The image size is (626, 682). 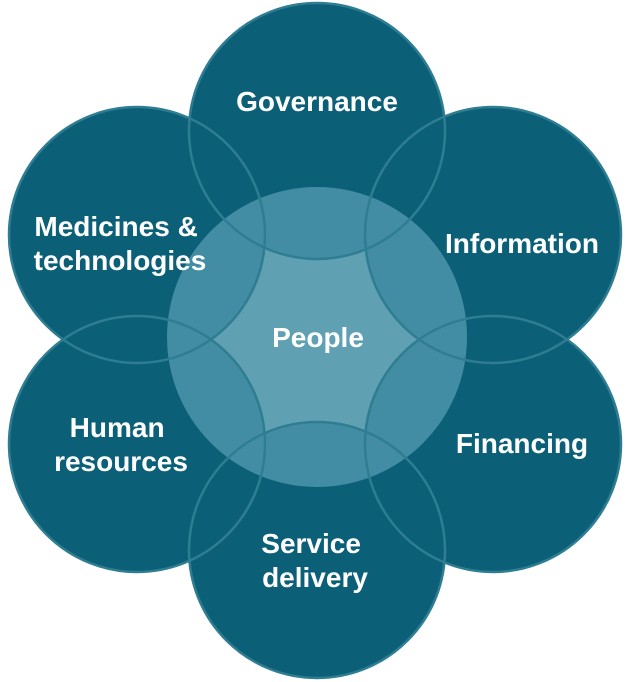 I want to click on label-human-resources-line1: Human, so click(x=117, y=427).